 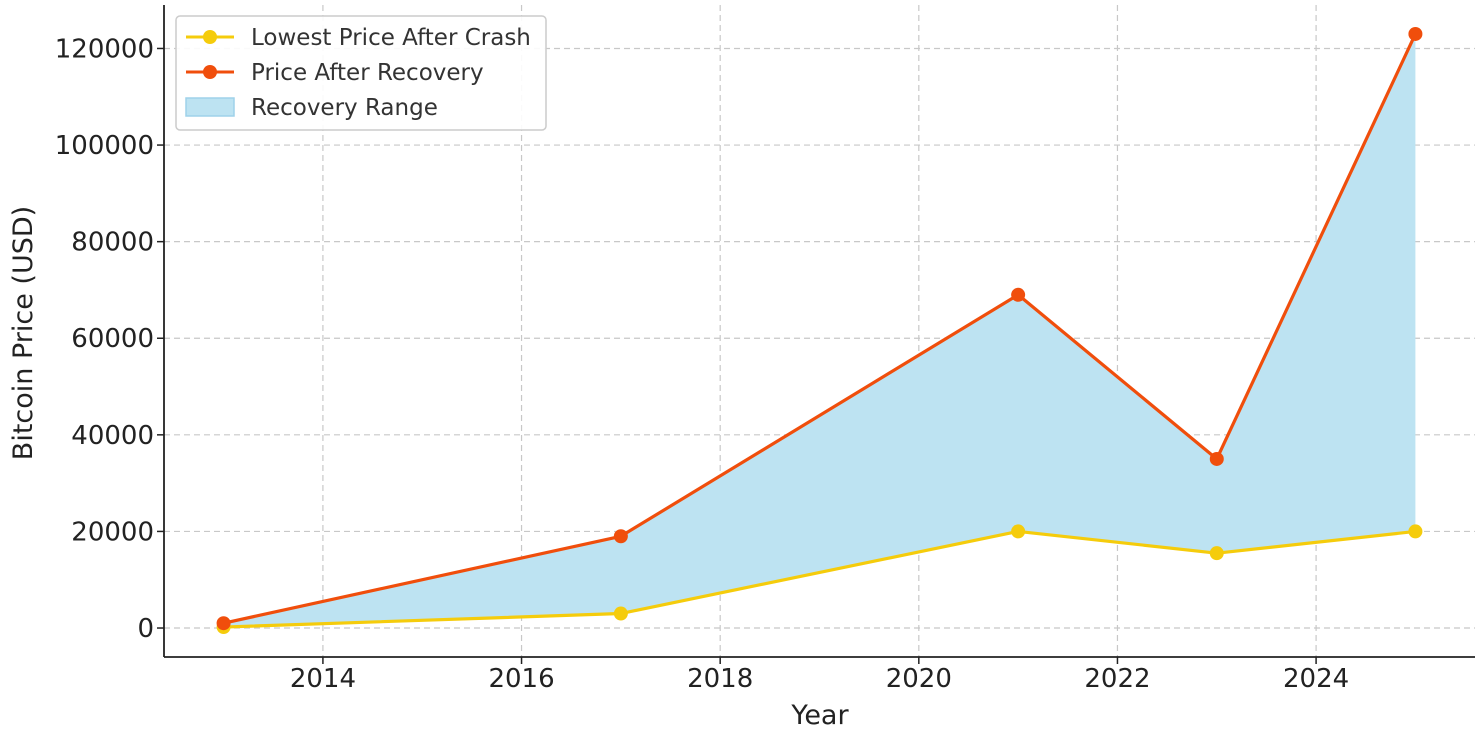 I want to click on x-tick-label-2024: 2024, so click(x=1316, y=679).